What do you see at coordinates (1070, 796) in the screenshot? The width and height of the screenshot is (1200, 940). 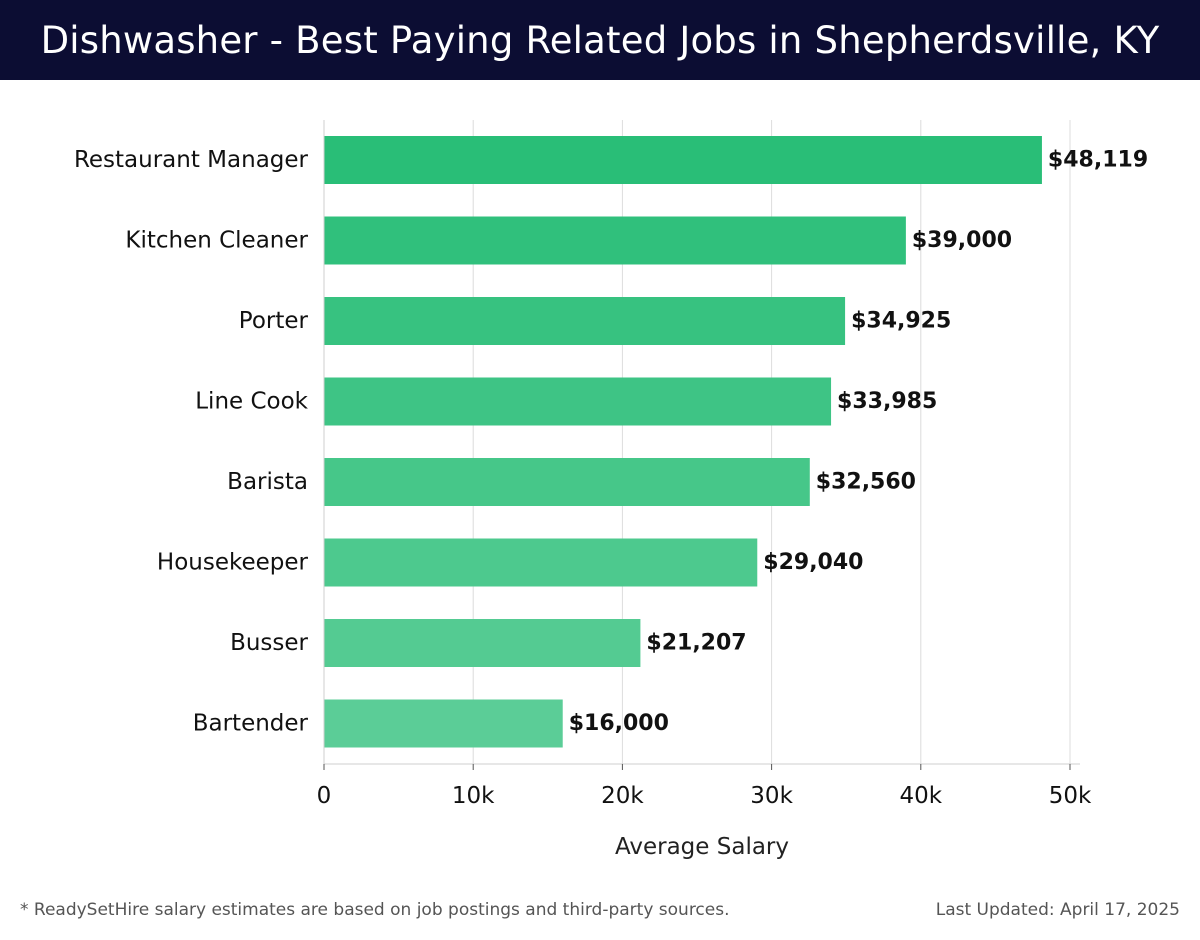 I see `x-tick-label: 50k` at bounding box center [1070, 796].